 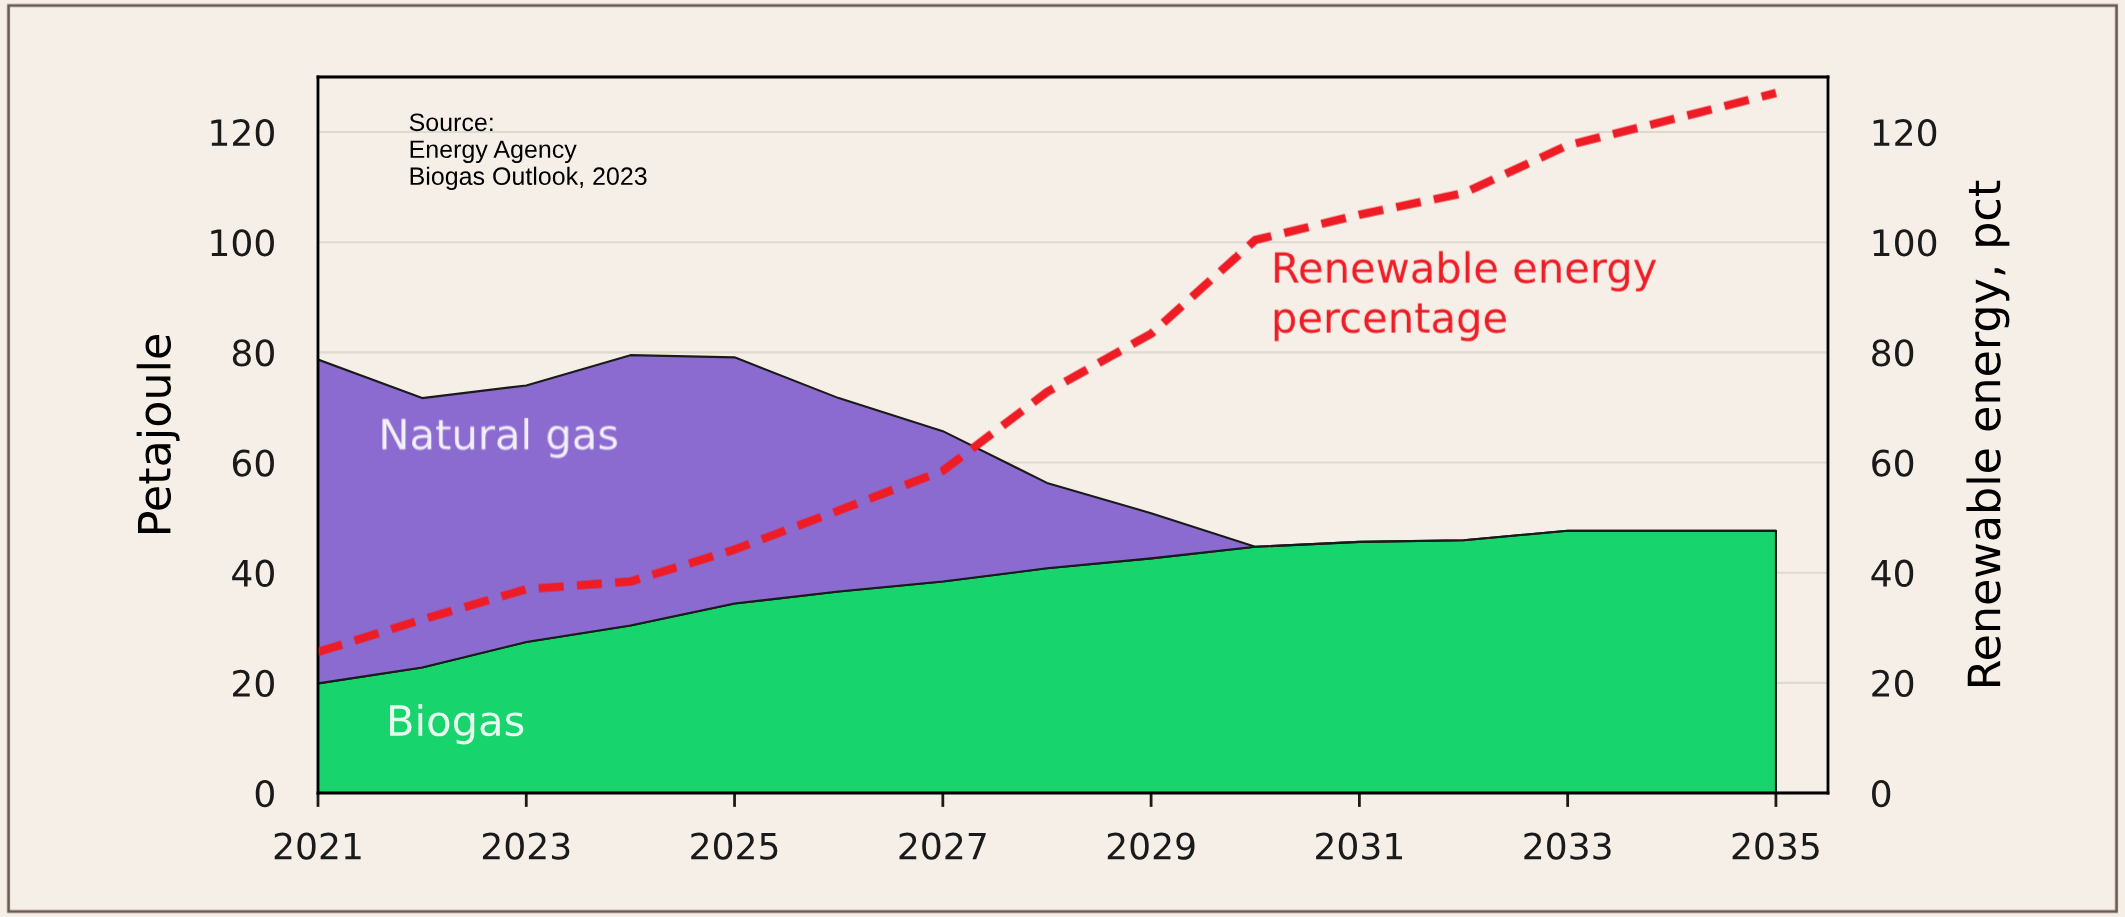 What do you see at coordinates (1905, 133) in the screenshot?
I see `y2-tick-label: 120` at bounding box center [1905, 133].